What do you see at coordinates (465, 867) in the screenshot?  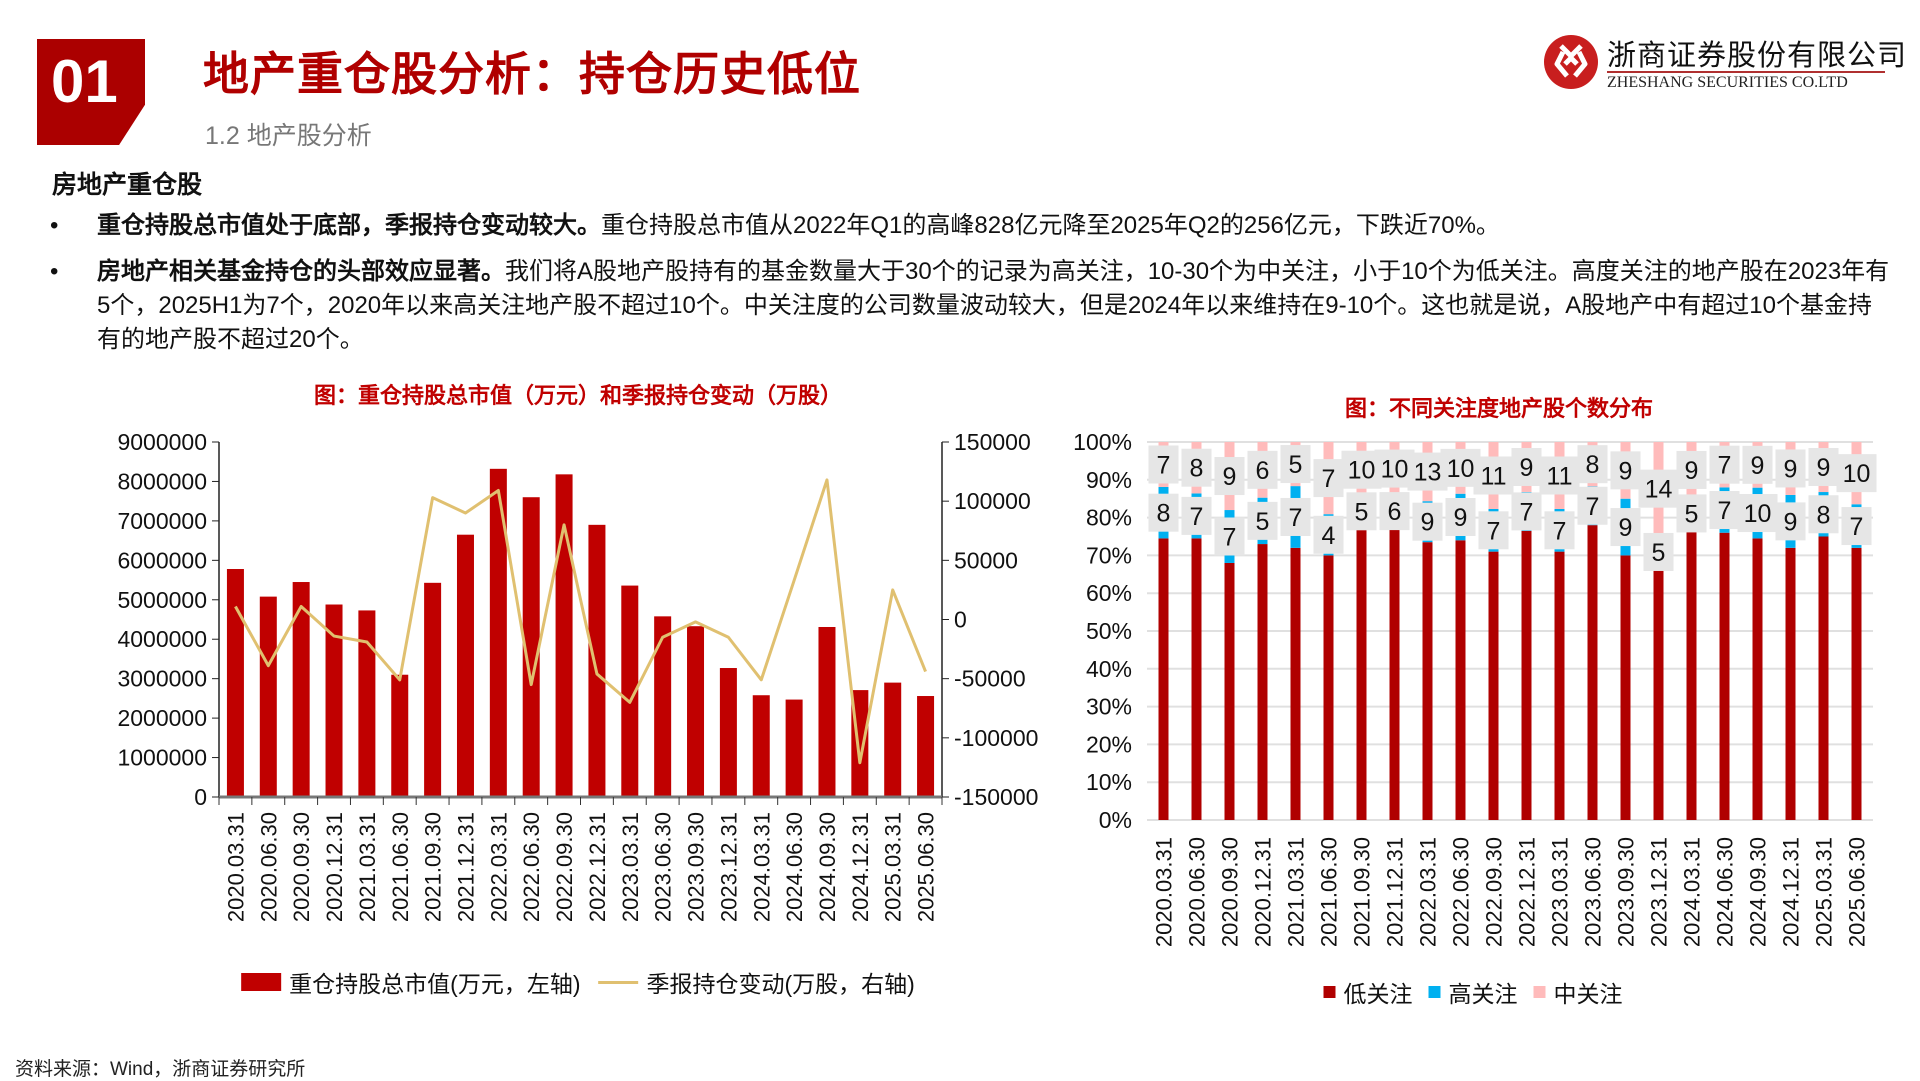 I see `left-x-tick-label: 2021.12.31` at bounding box center [465, 867].